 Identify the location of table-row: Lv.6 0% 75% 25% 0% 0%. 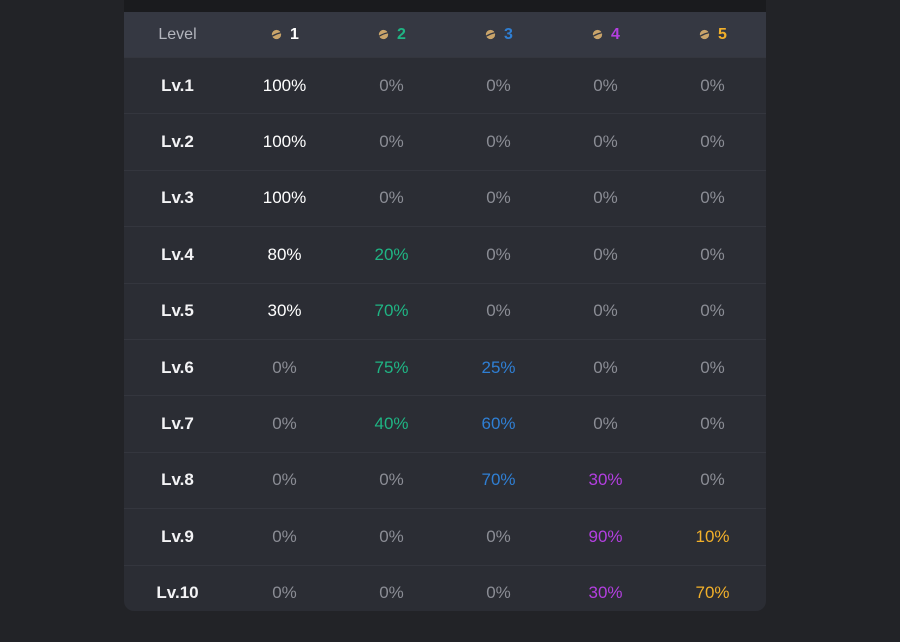
(445, 366).